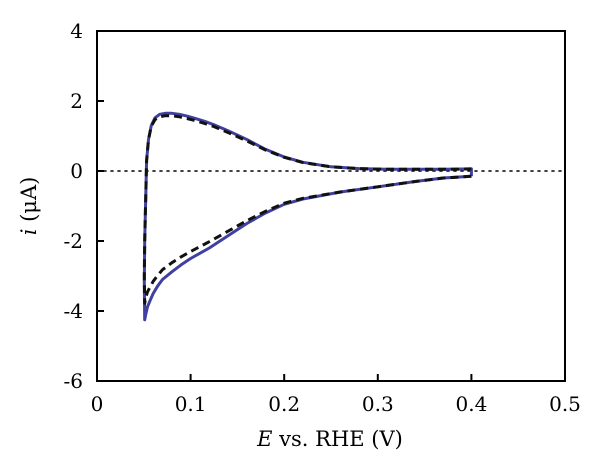  Describe the element at coordinates (76, 171) in the screenshot. I see `y-tick-label: 0` at that location.